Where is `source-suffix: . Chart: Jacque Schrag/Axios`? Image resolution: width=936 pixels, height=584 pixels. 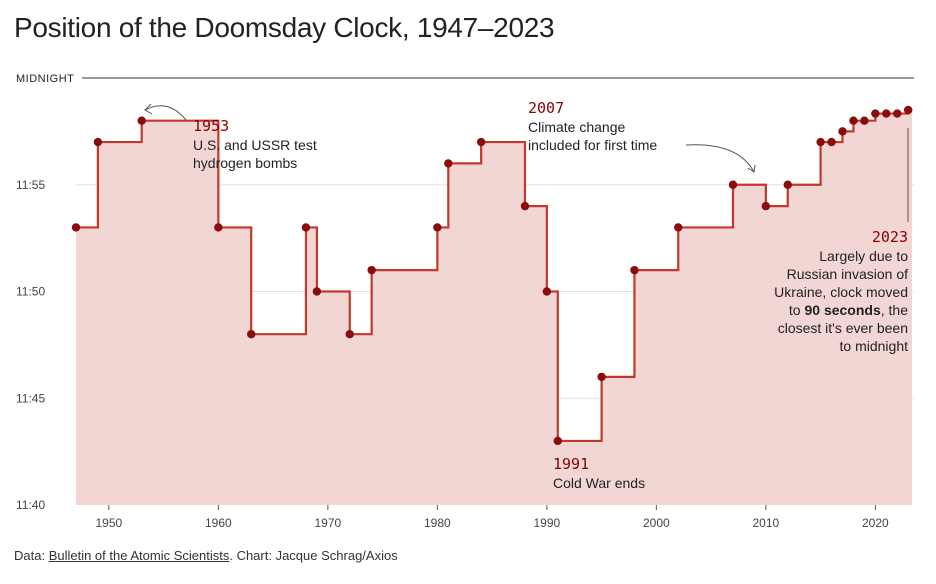 source-suffix: . Chart: Jacque Schrag/Axios is located at coordinates (313, 555).